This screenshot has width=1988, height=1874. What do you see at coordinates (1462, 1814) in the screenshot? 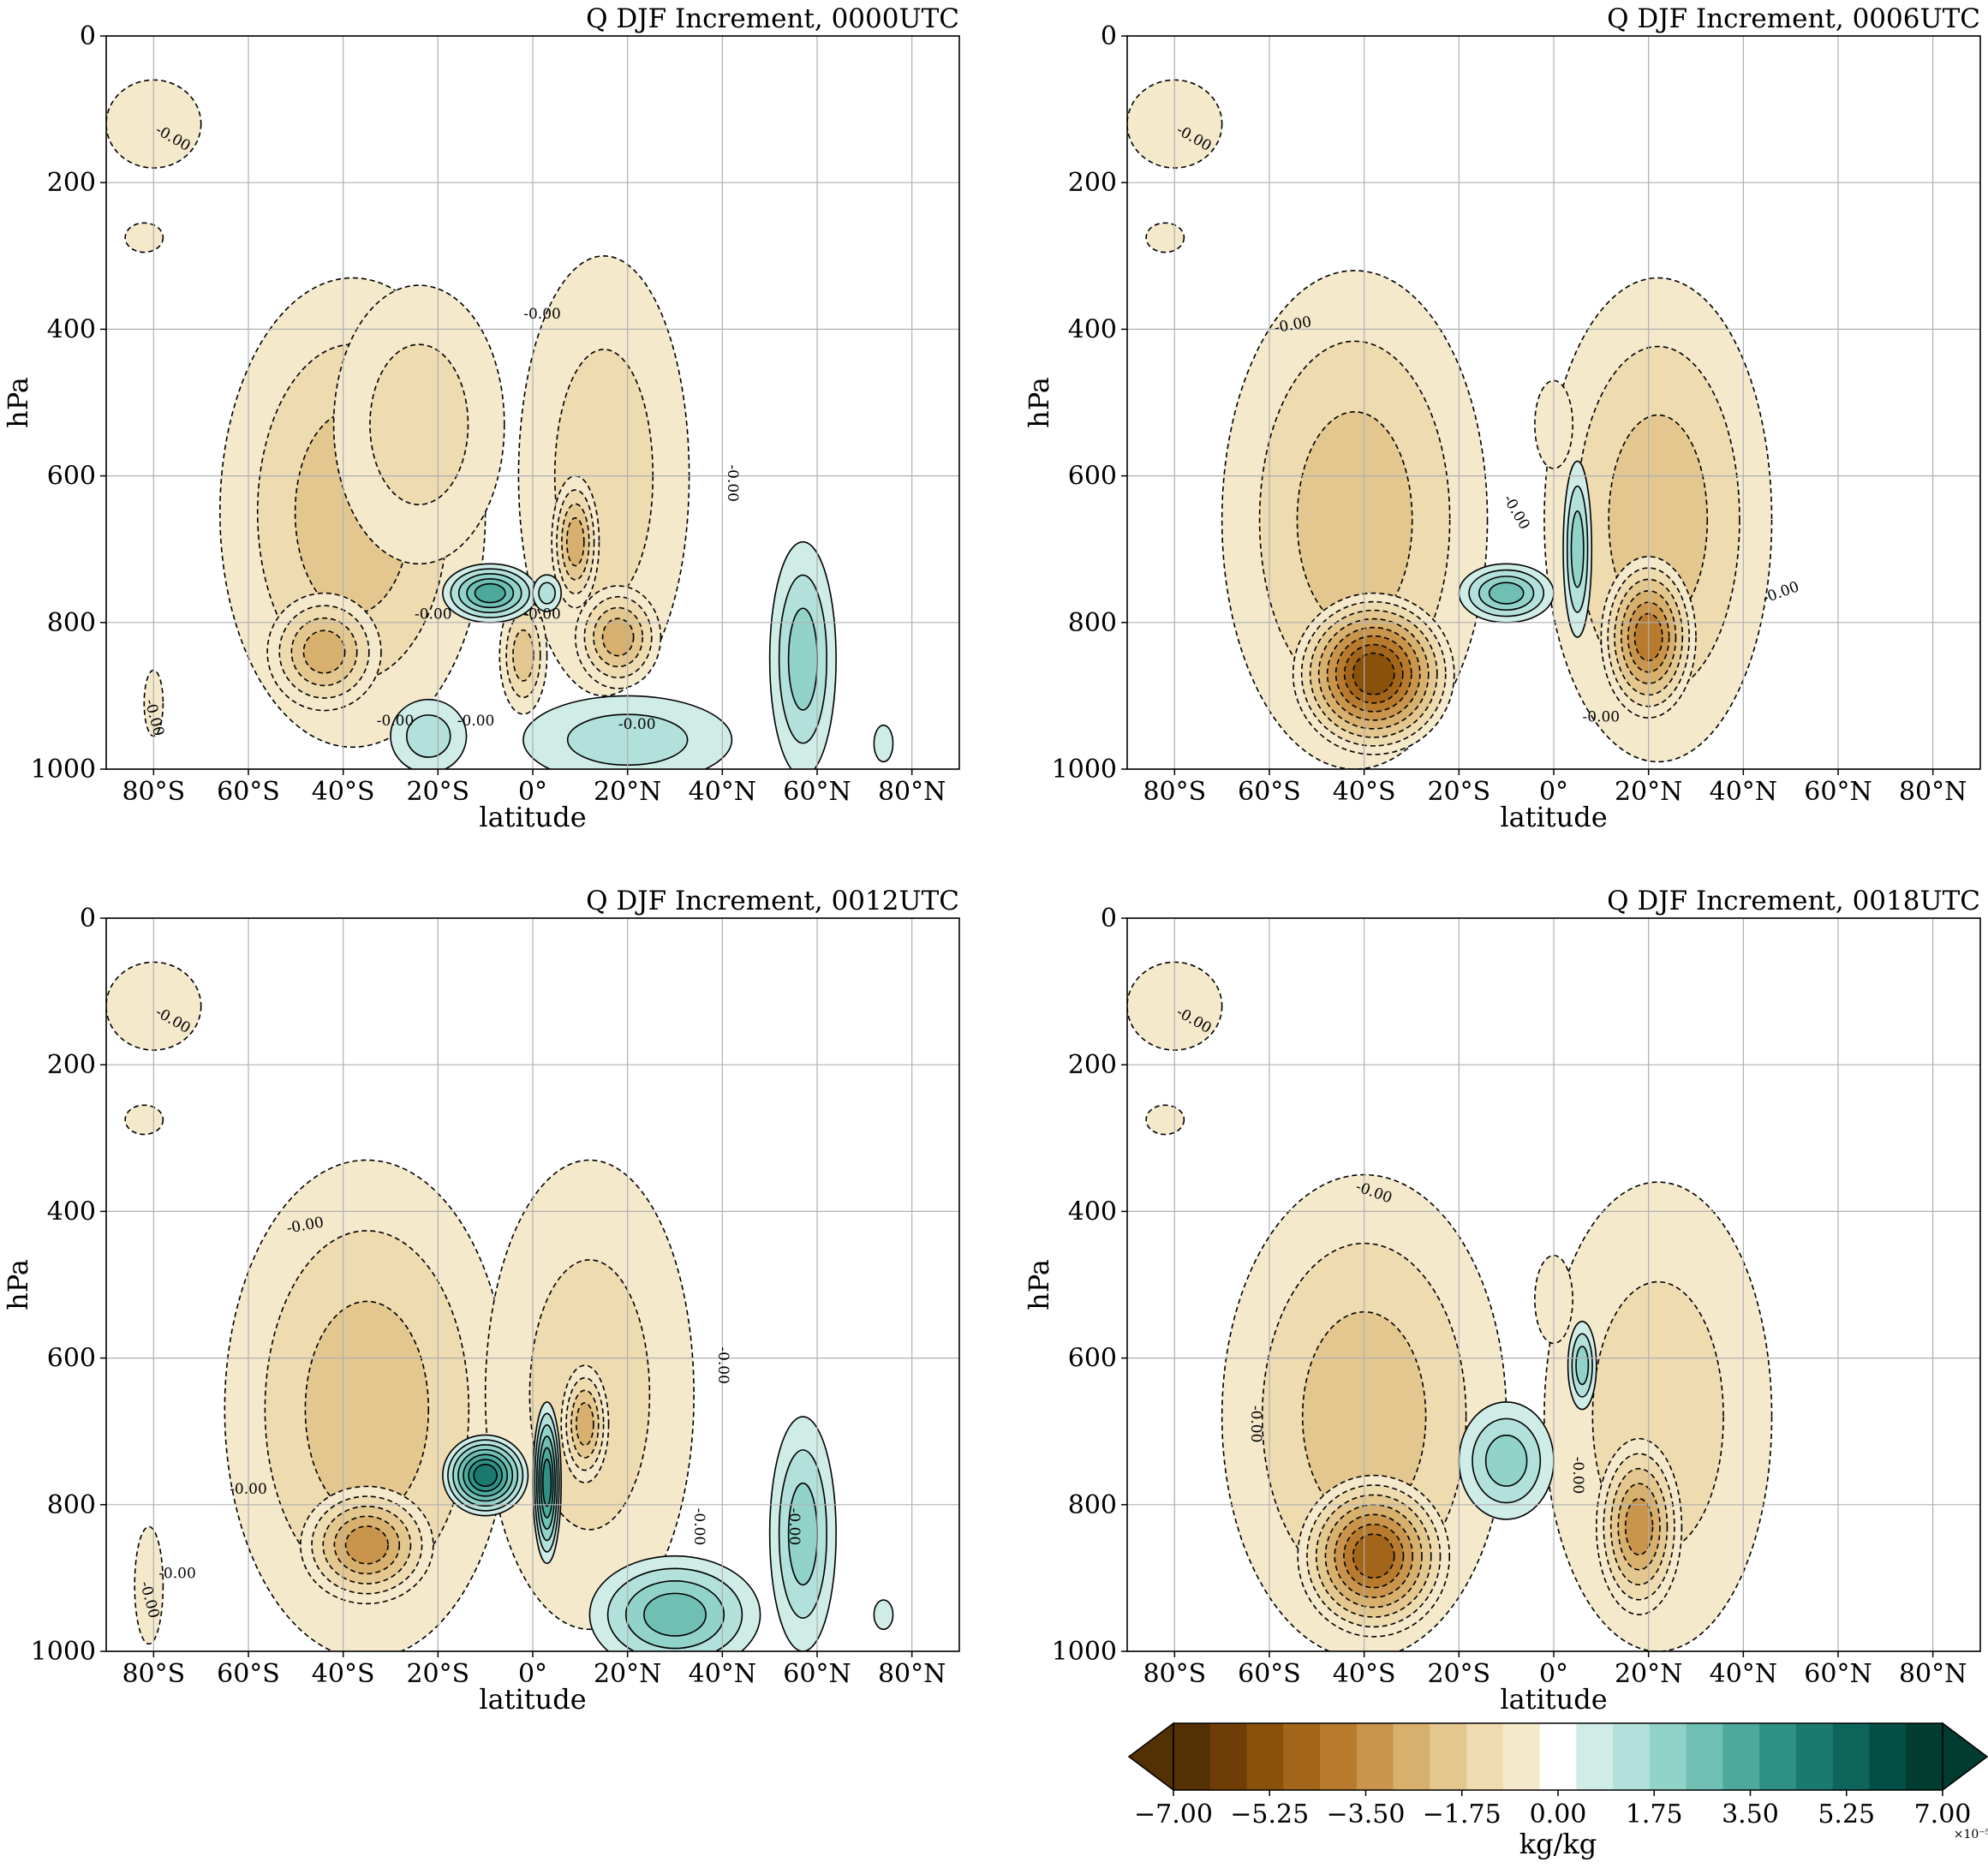
I see `colorbar-tick-label: −1.75` at bounding box center [1462, 1814].